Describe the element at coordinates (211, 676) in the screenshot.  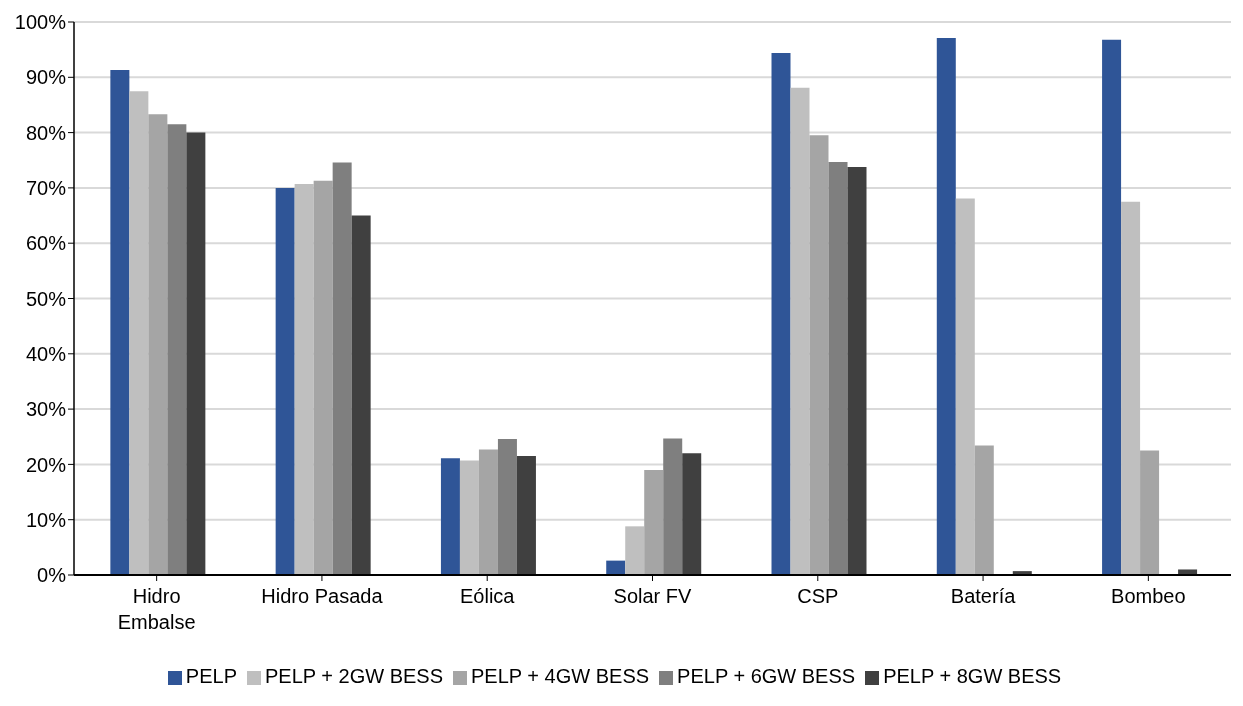
I see `legend-label: PELP` at that location.